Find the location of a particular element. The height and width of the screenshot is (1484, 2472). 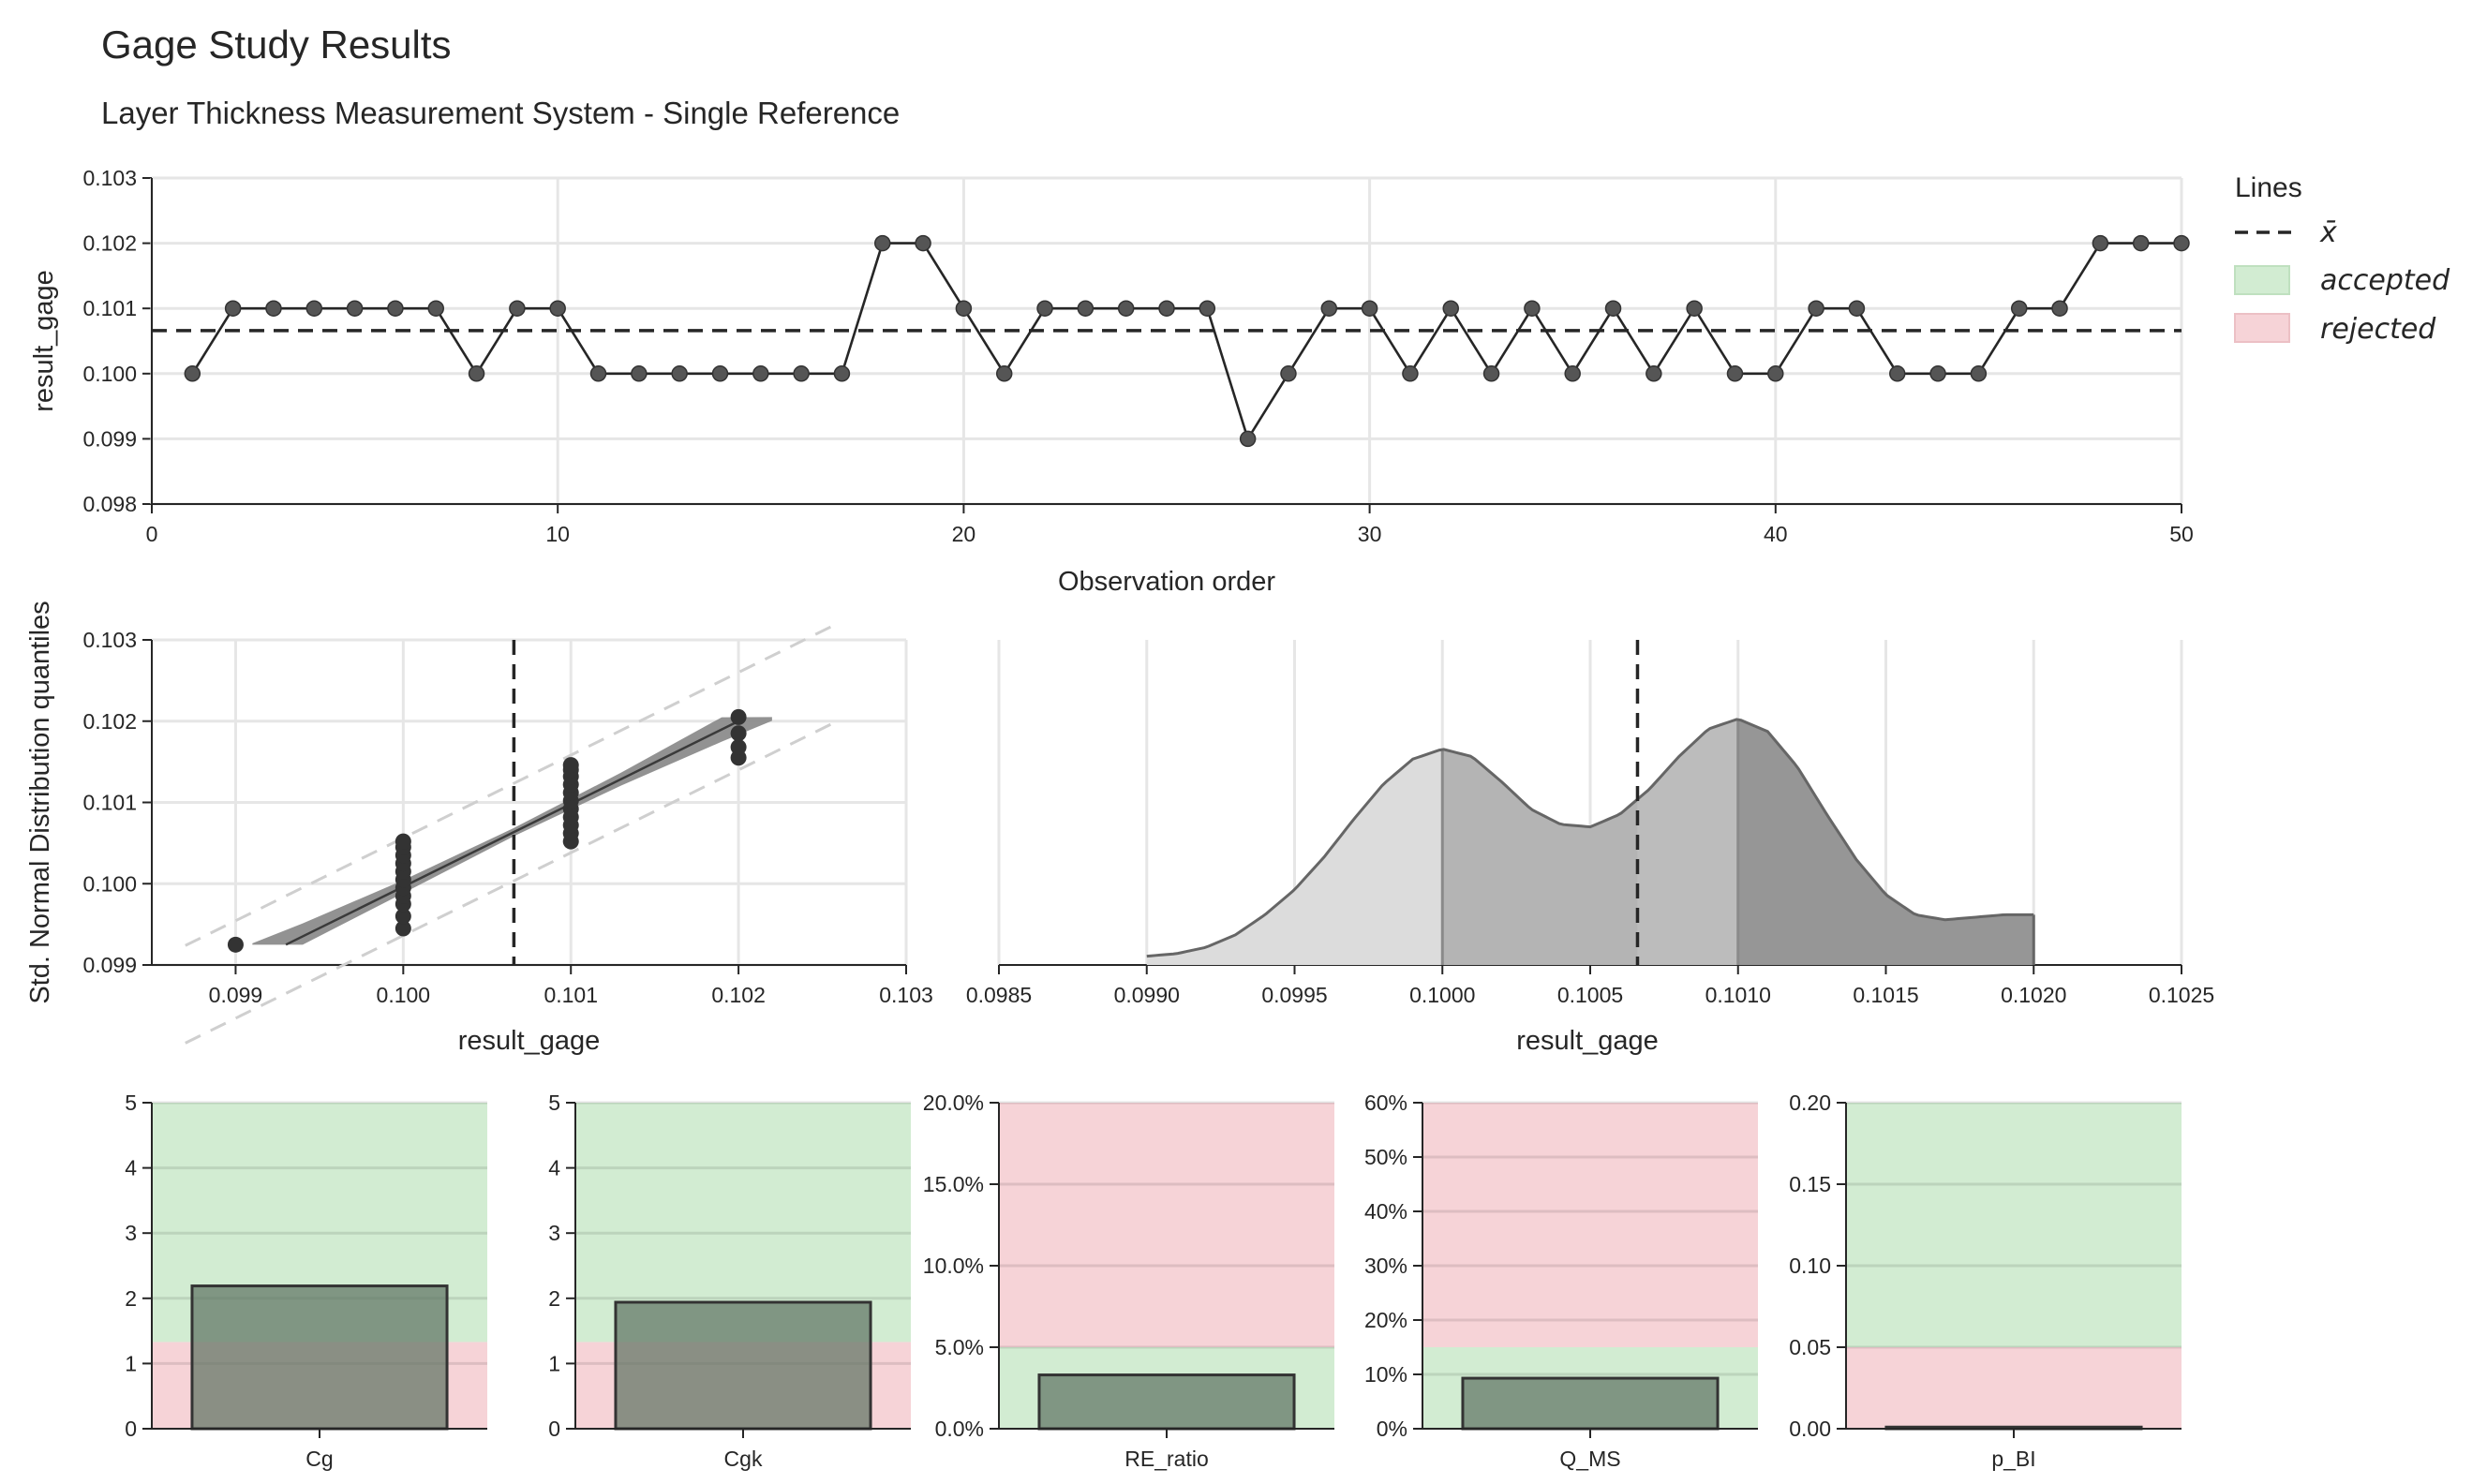

cap-ytick-label: 2 is located at coordinates (131, 1298).